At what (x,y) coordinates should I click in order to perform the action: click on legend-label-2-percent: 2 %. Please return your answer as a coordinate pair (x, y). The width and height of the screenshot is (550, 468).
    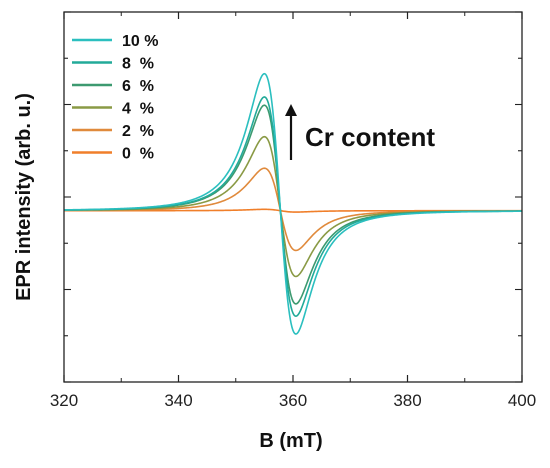
    Looking at the image, I should click on (138, 131).